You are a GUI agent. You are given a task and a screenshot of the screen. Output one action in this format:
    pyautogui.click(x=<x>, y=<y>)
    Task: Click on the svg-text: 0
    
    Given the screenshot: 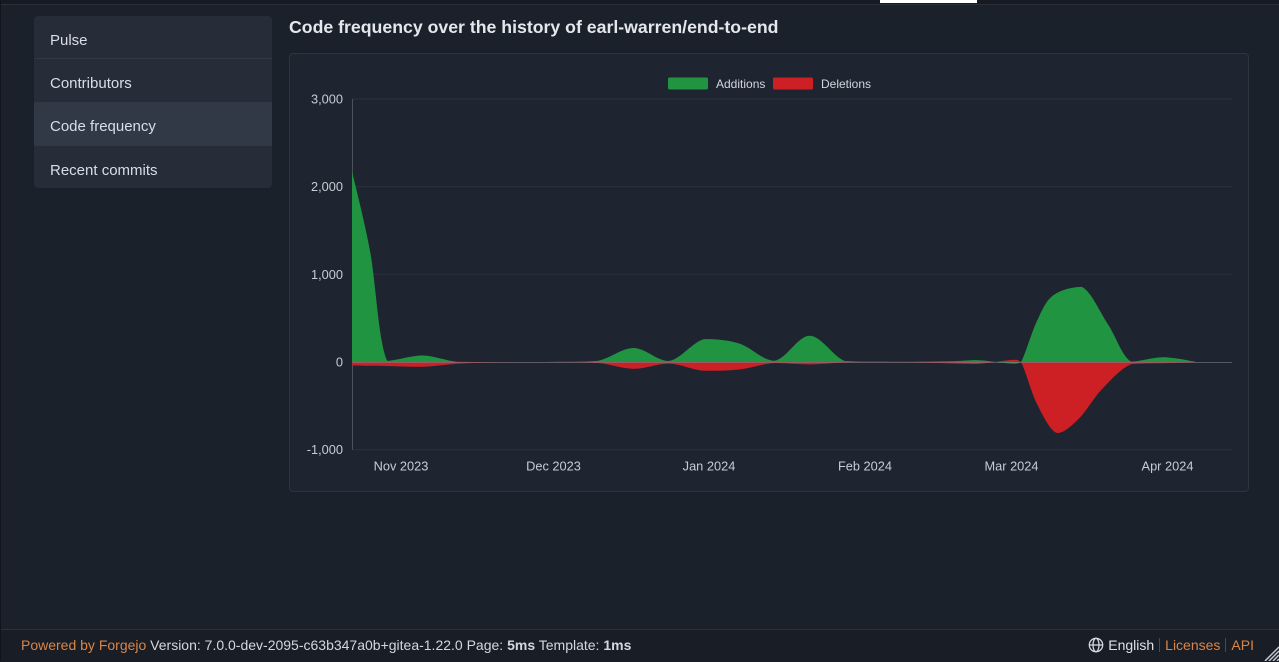 What is the action you would take?
    pyautogui.click(x=339, y=362)
    